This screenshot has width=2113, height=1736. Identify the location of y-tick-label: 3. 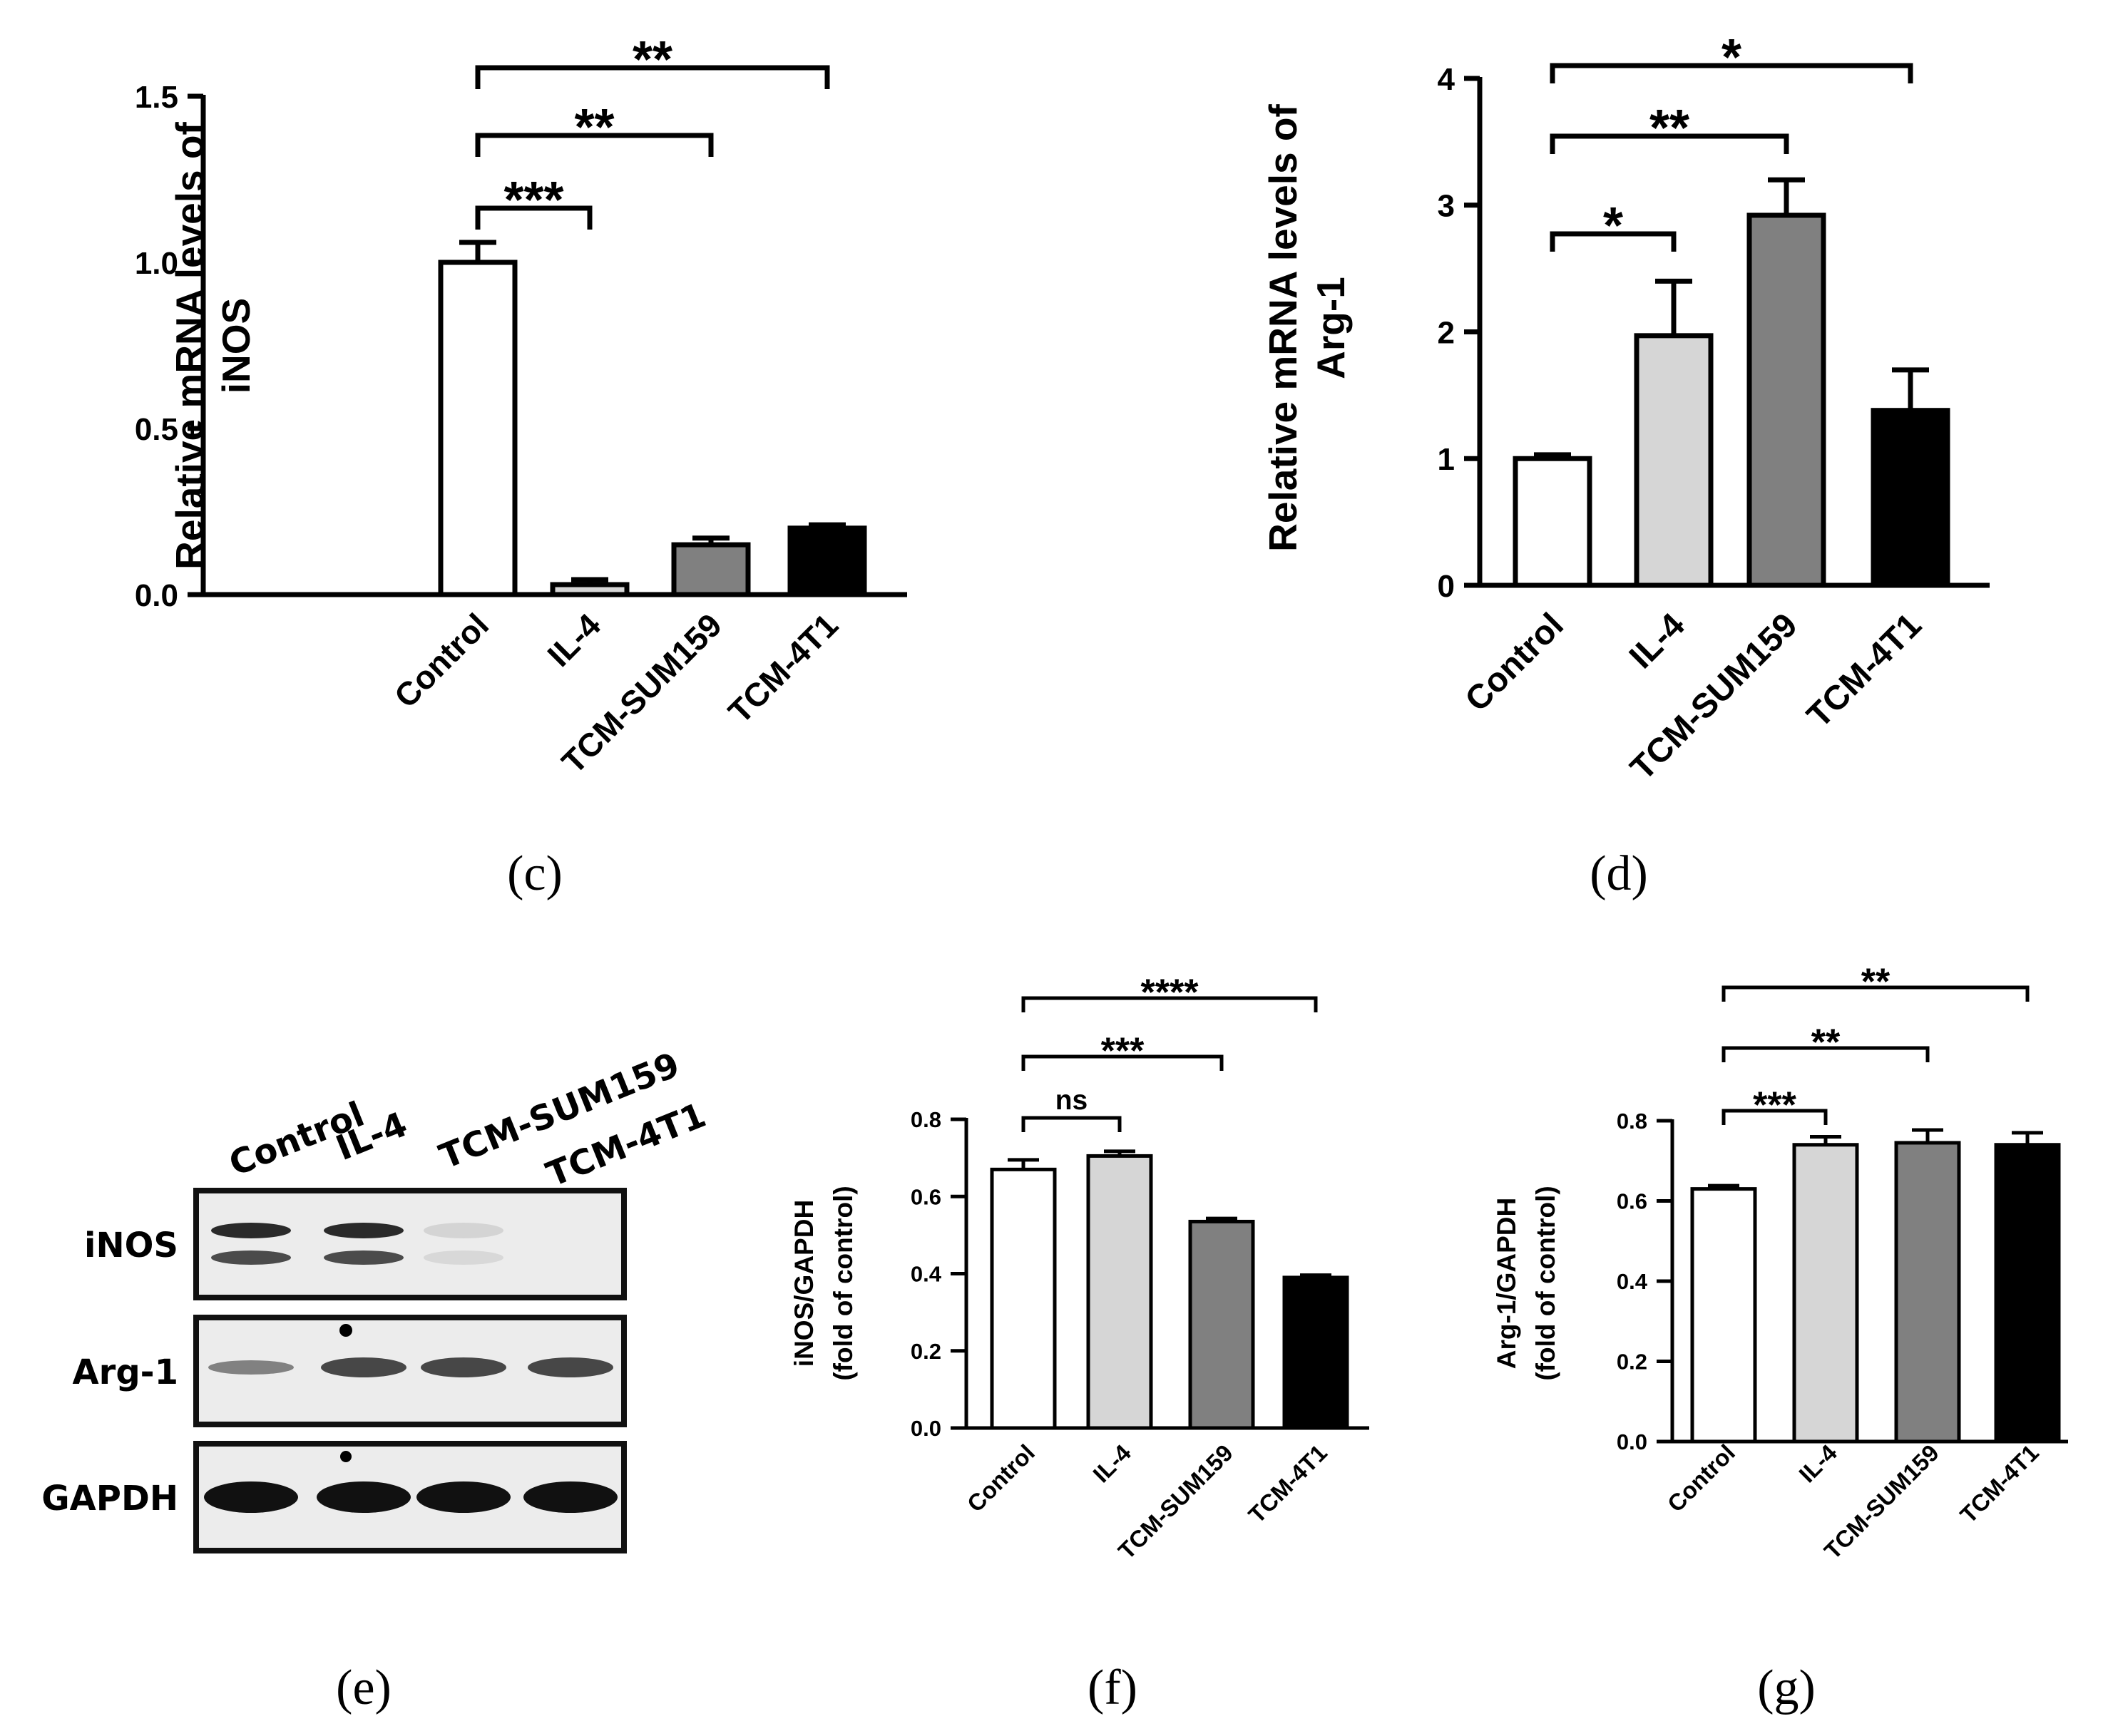
(1446, 207).